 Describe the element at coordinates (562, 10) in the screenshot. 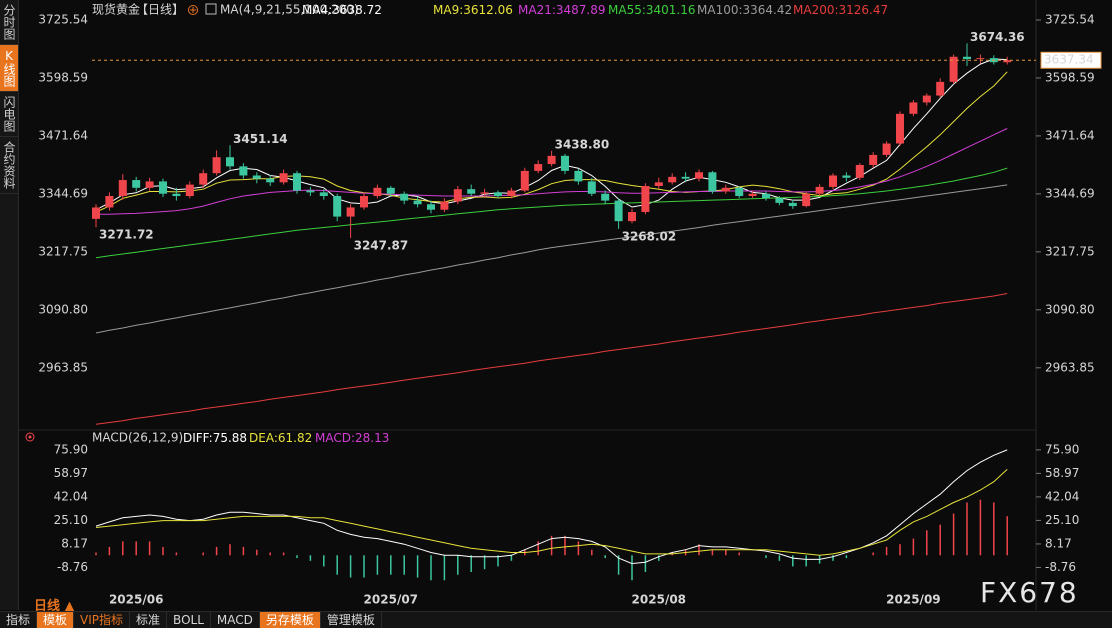

I see `legend-item: MA21:3487.89` at that location.